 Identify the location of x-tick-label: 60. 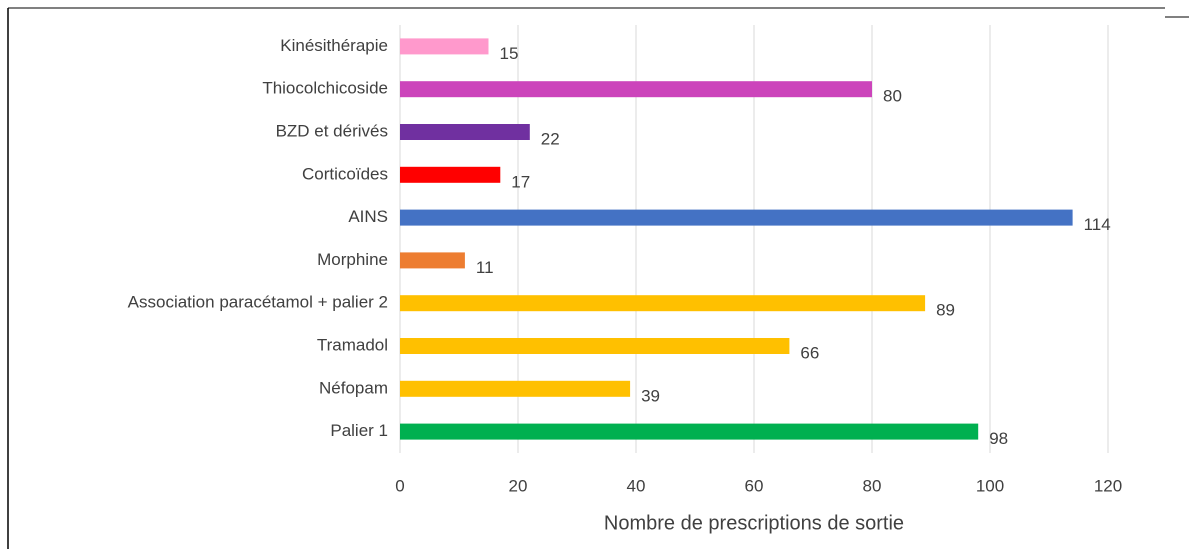
(754, 485).